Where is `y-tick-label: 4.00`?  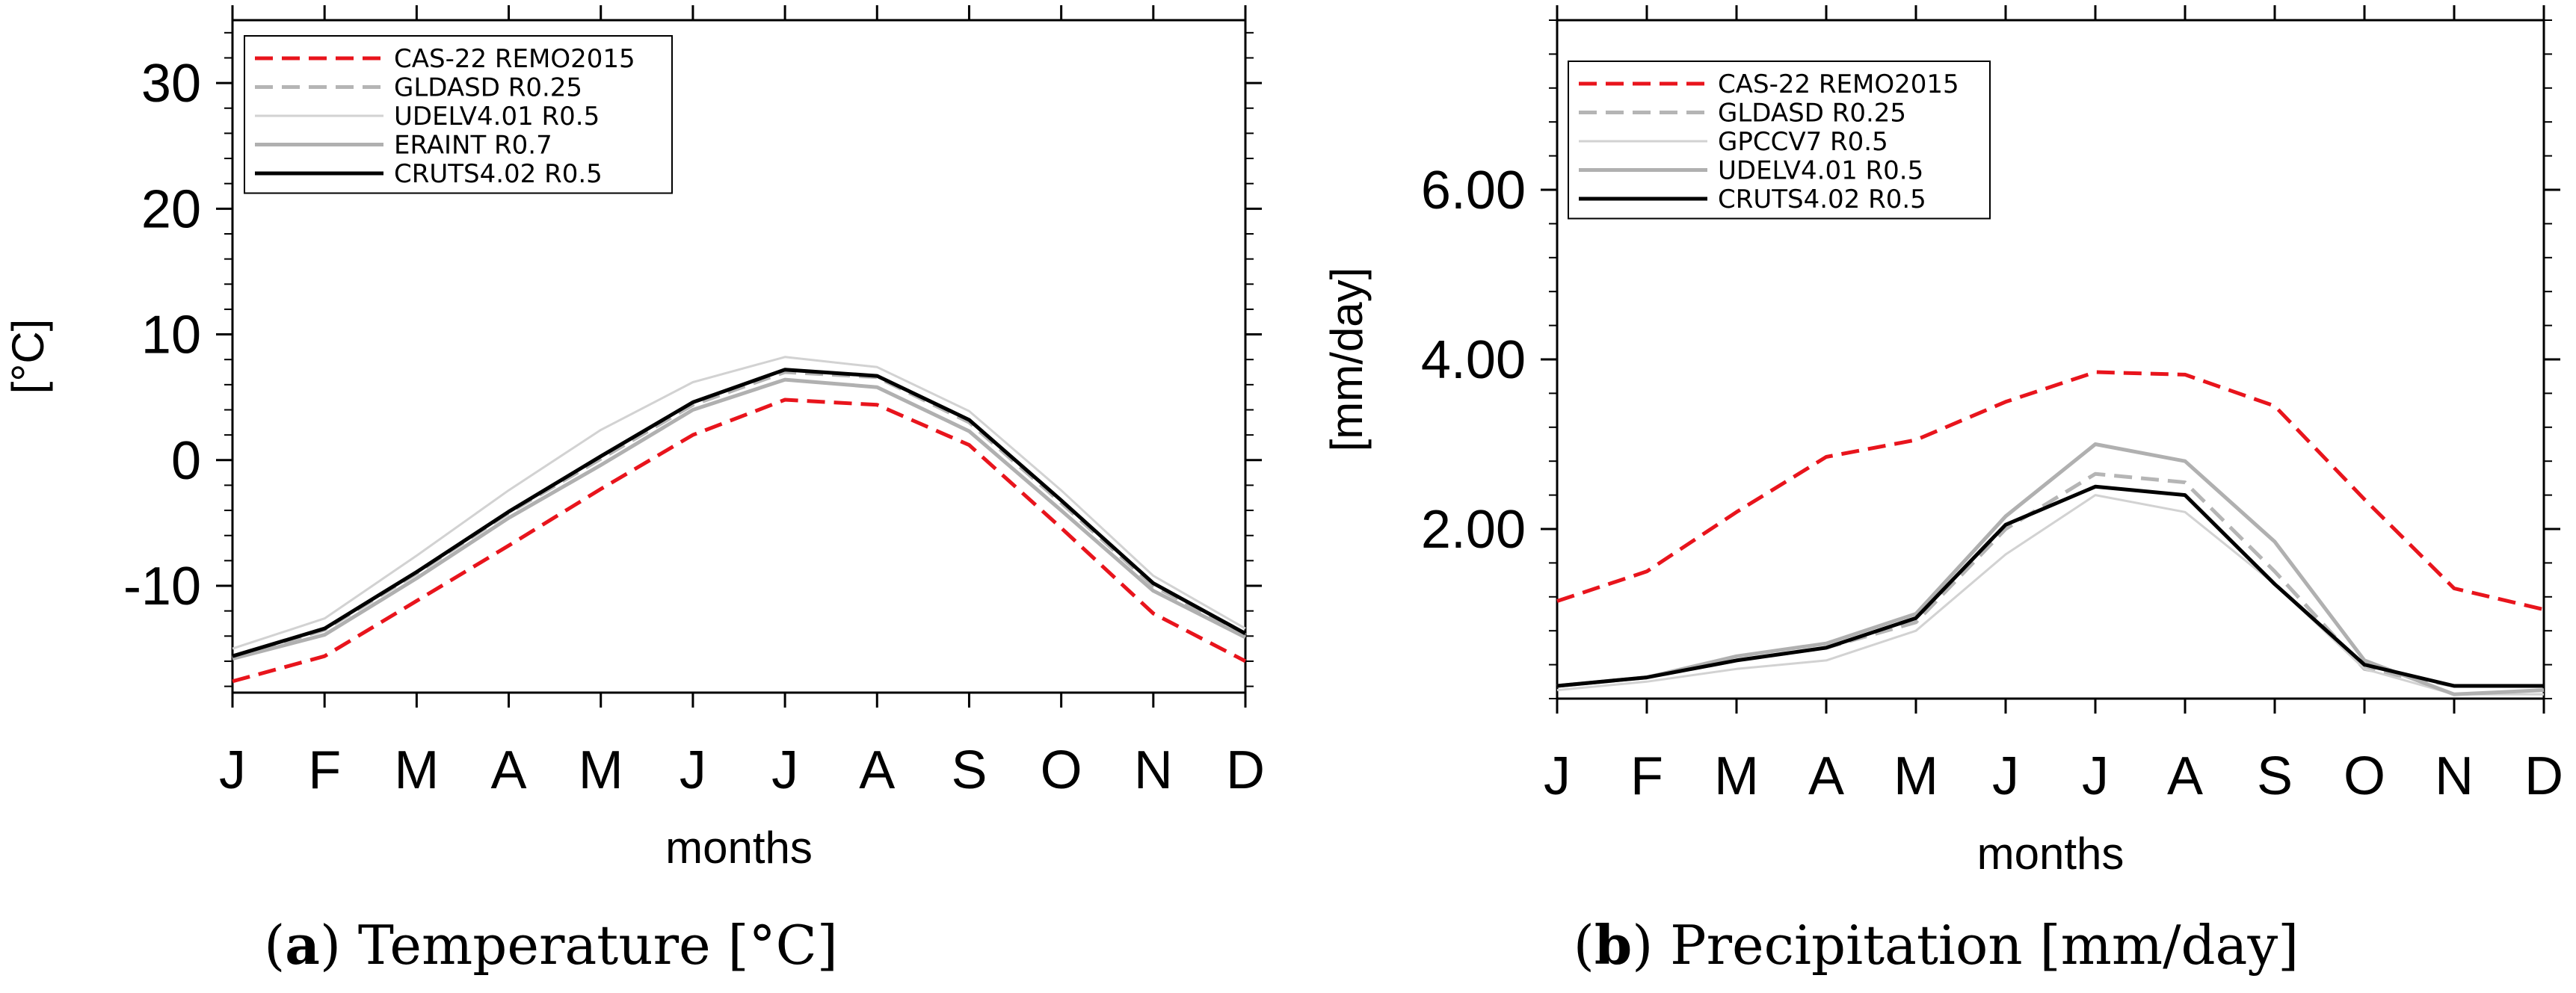 y-tick-label: 4.00 is located at coordinates (1473, 360).